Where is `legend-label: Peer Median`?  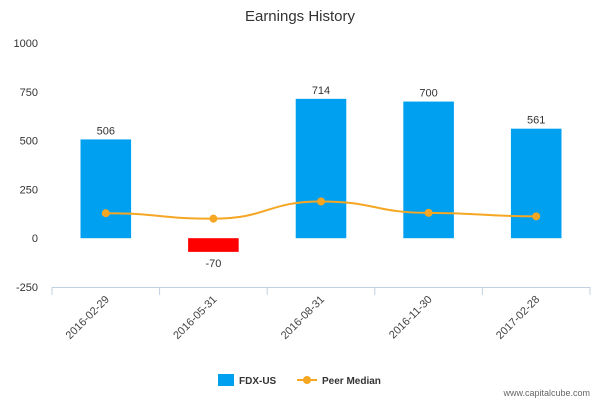
legend-label: Peer Median is located at coordinates (351, 381).